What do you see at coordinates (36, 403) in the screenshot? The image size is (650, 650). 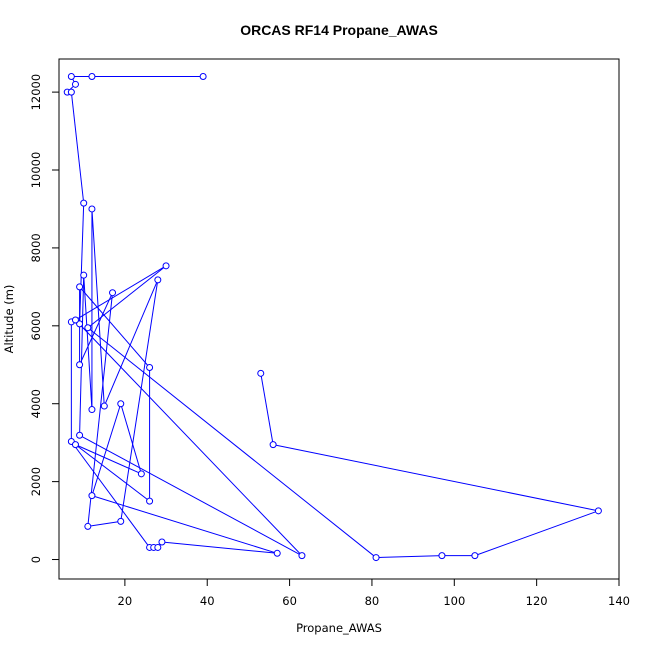 I see `y-tick-label: 4000` at bounding box center [36, 403].